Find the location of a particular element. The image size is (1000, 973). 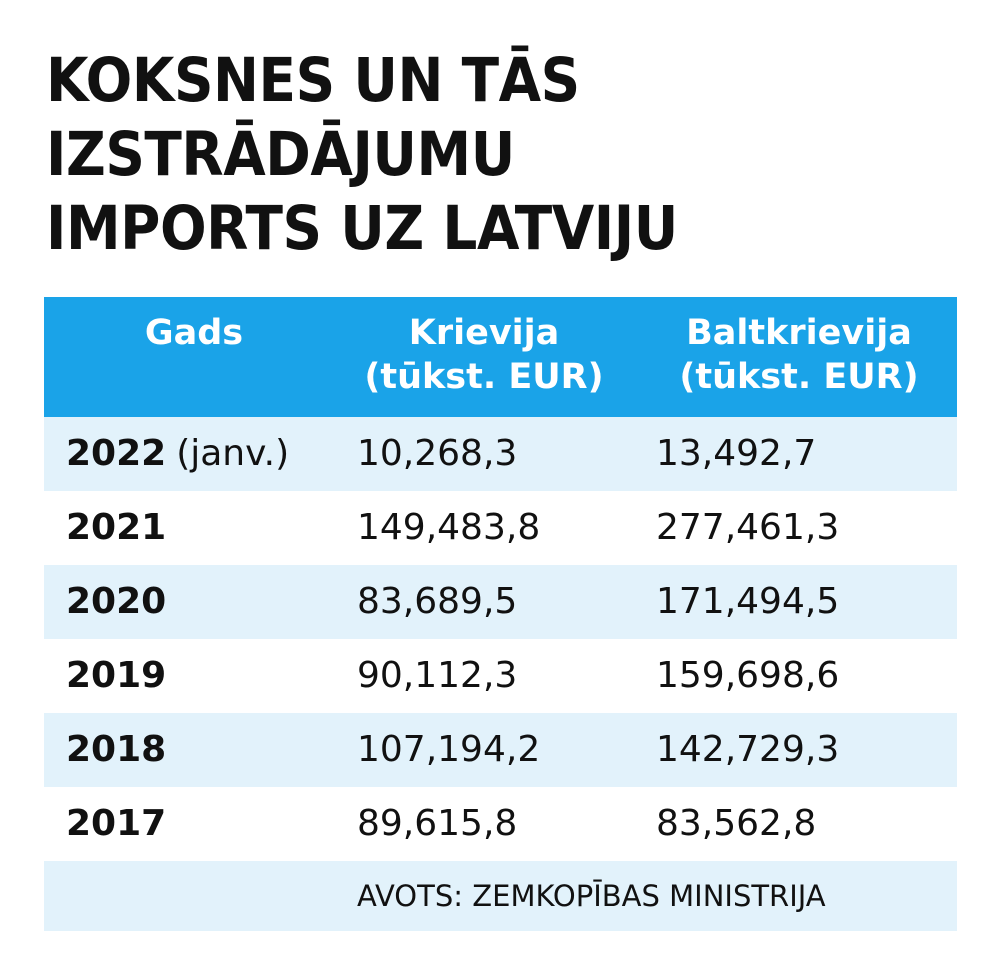

year-value: 2020 is located at coordinates (116, 601).